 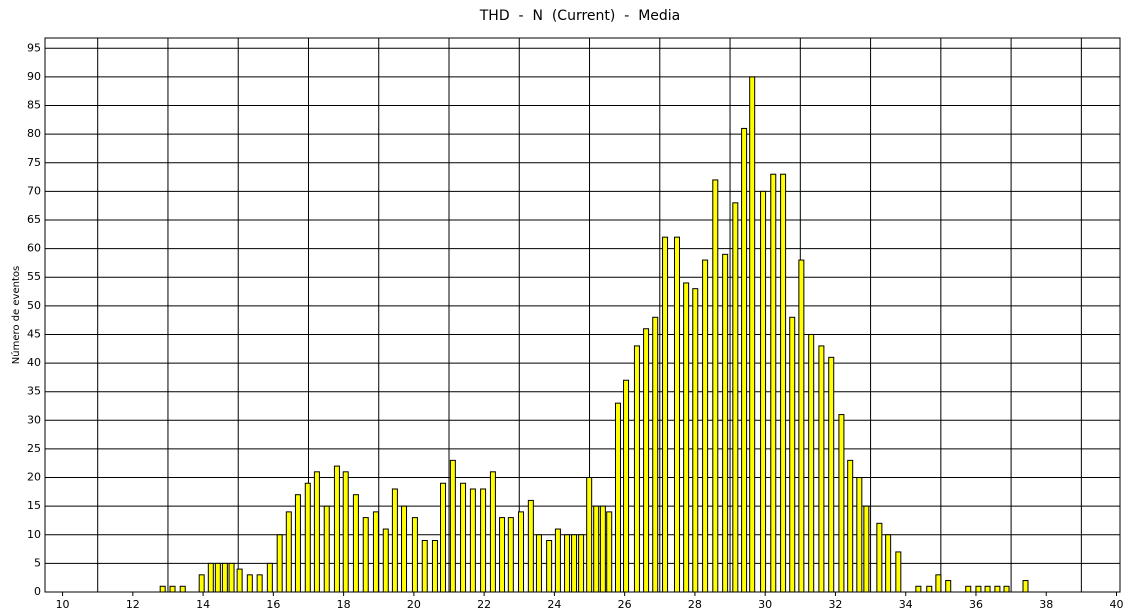 What do you see at coordinates (273, 604) in the screenshot?
I see `x-tick-label: 16` at bounding box center [273, 604].